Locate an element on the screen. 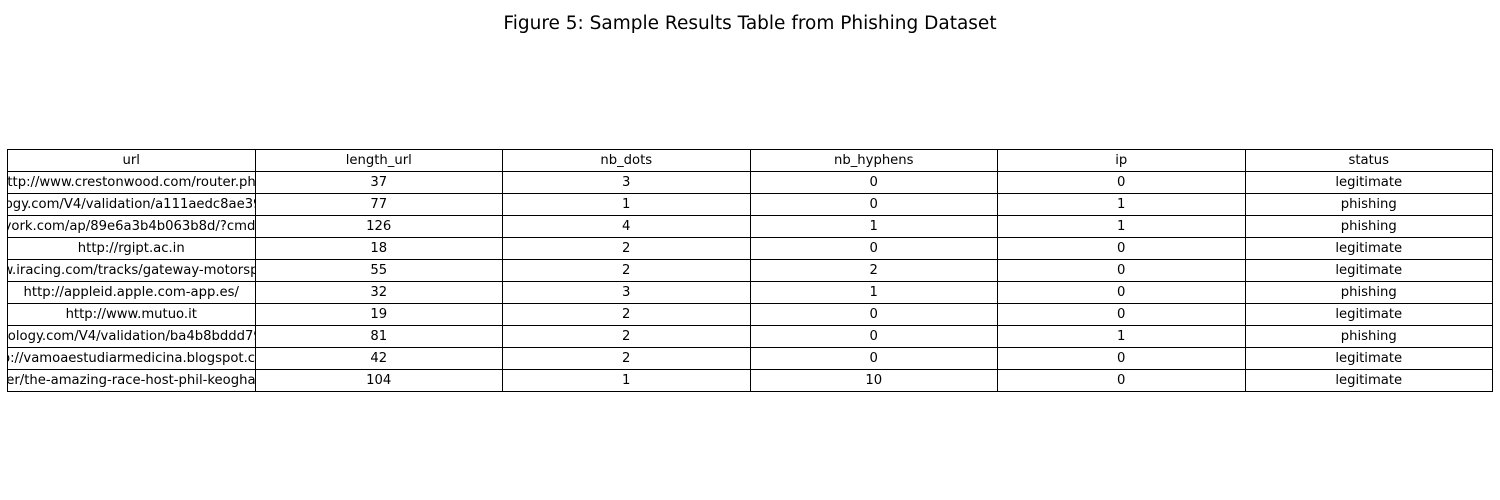 The image size is (1500, 500). url-clip: http://appleid.apple.com-app.es/ is located at coordinates (131, 293).